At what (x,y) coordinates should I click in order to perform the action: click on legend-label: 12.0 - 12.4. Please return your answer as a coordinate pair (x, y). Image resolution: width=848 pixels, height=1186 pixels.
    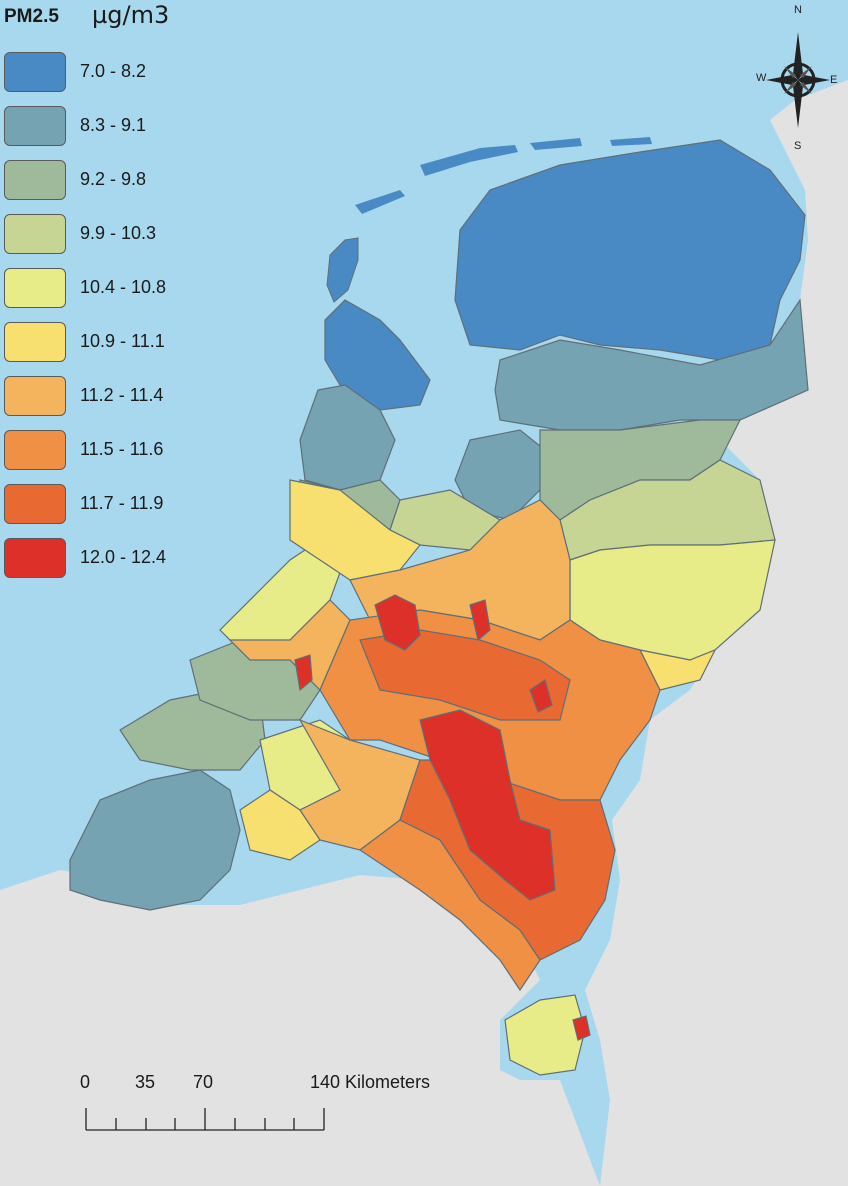
    Looking at the image, I should click on (123, 557).